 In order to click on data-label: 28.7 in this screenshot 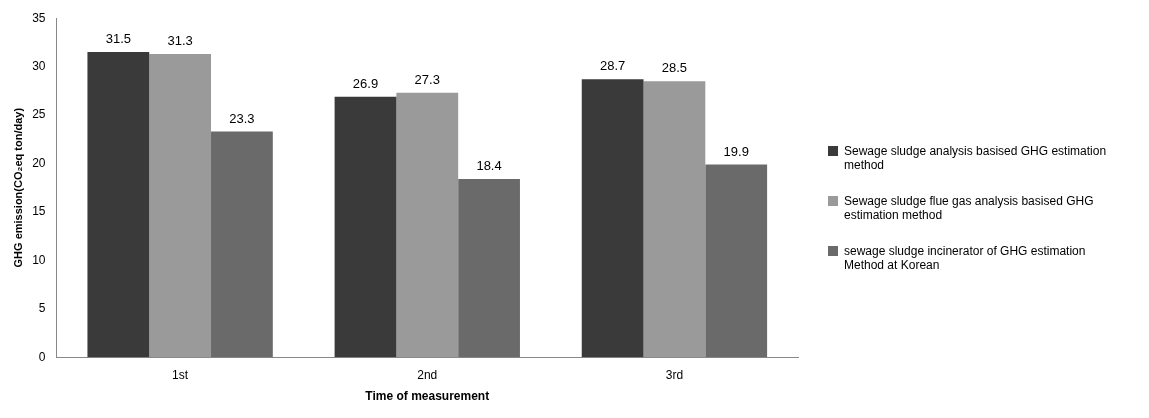, I will do `click(612, 66)`.